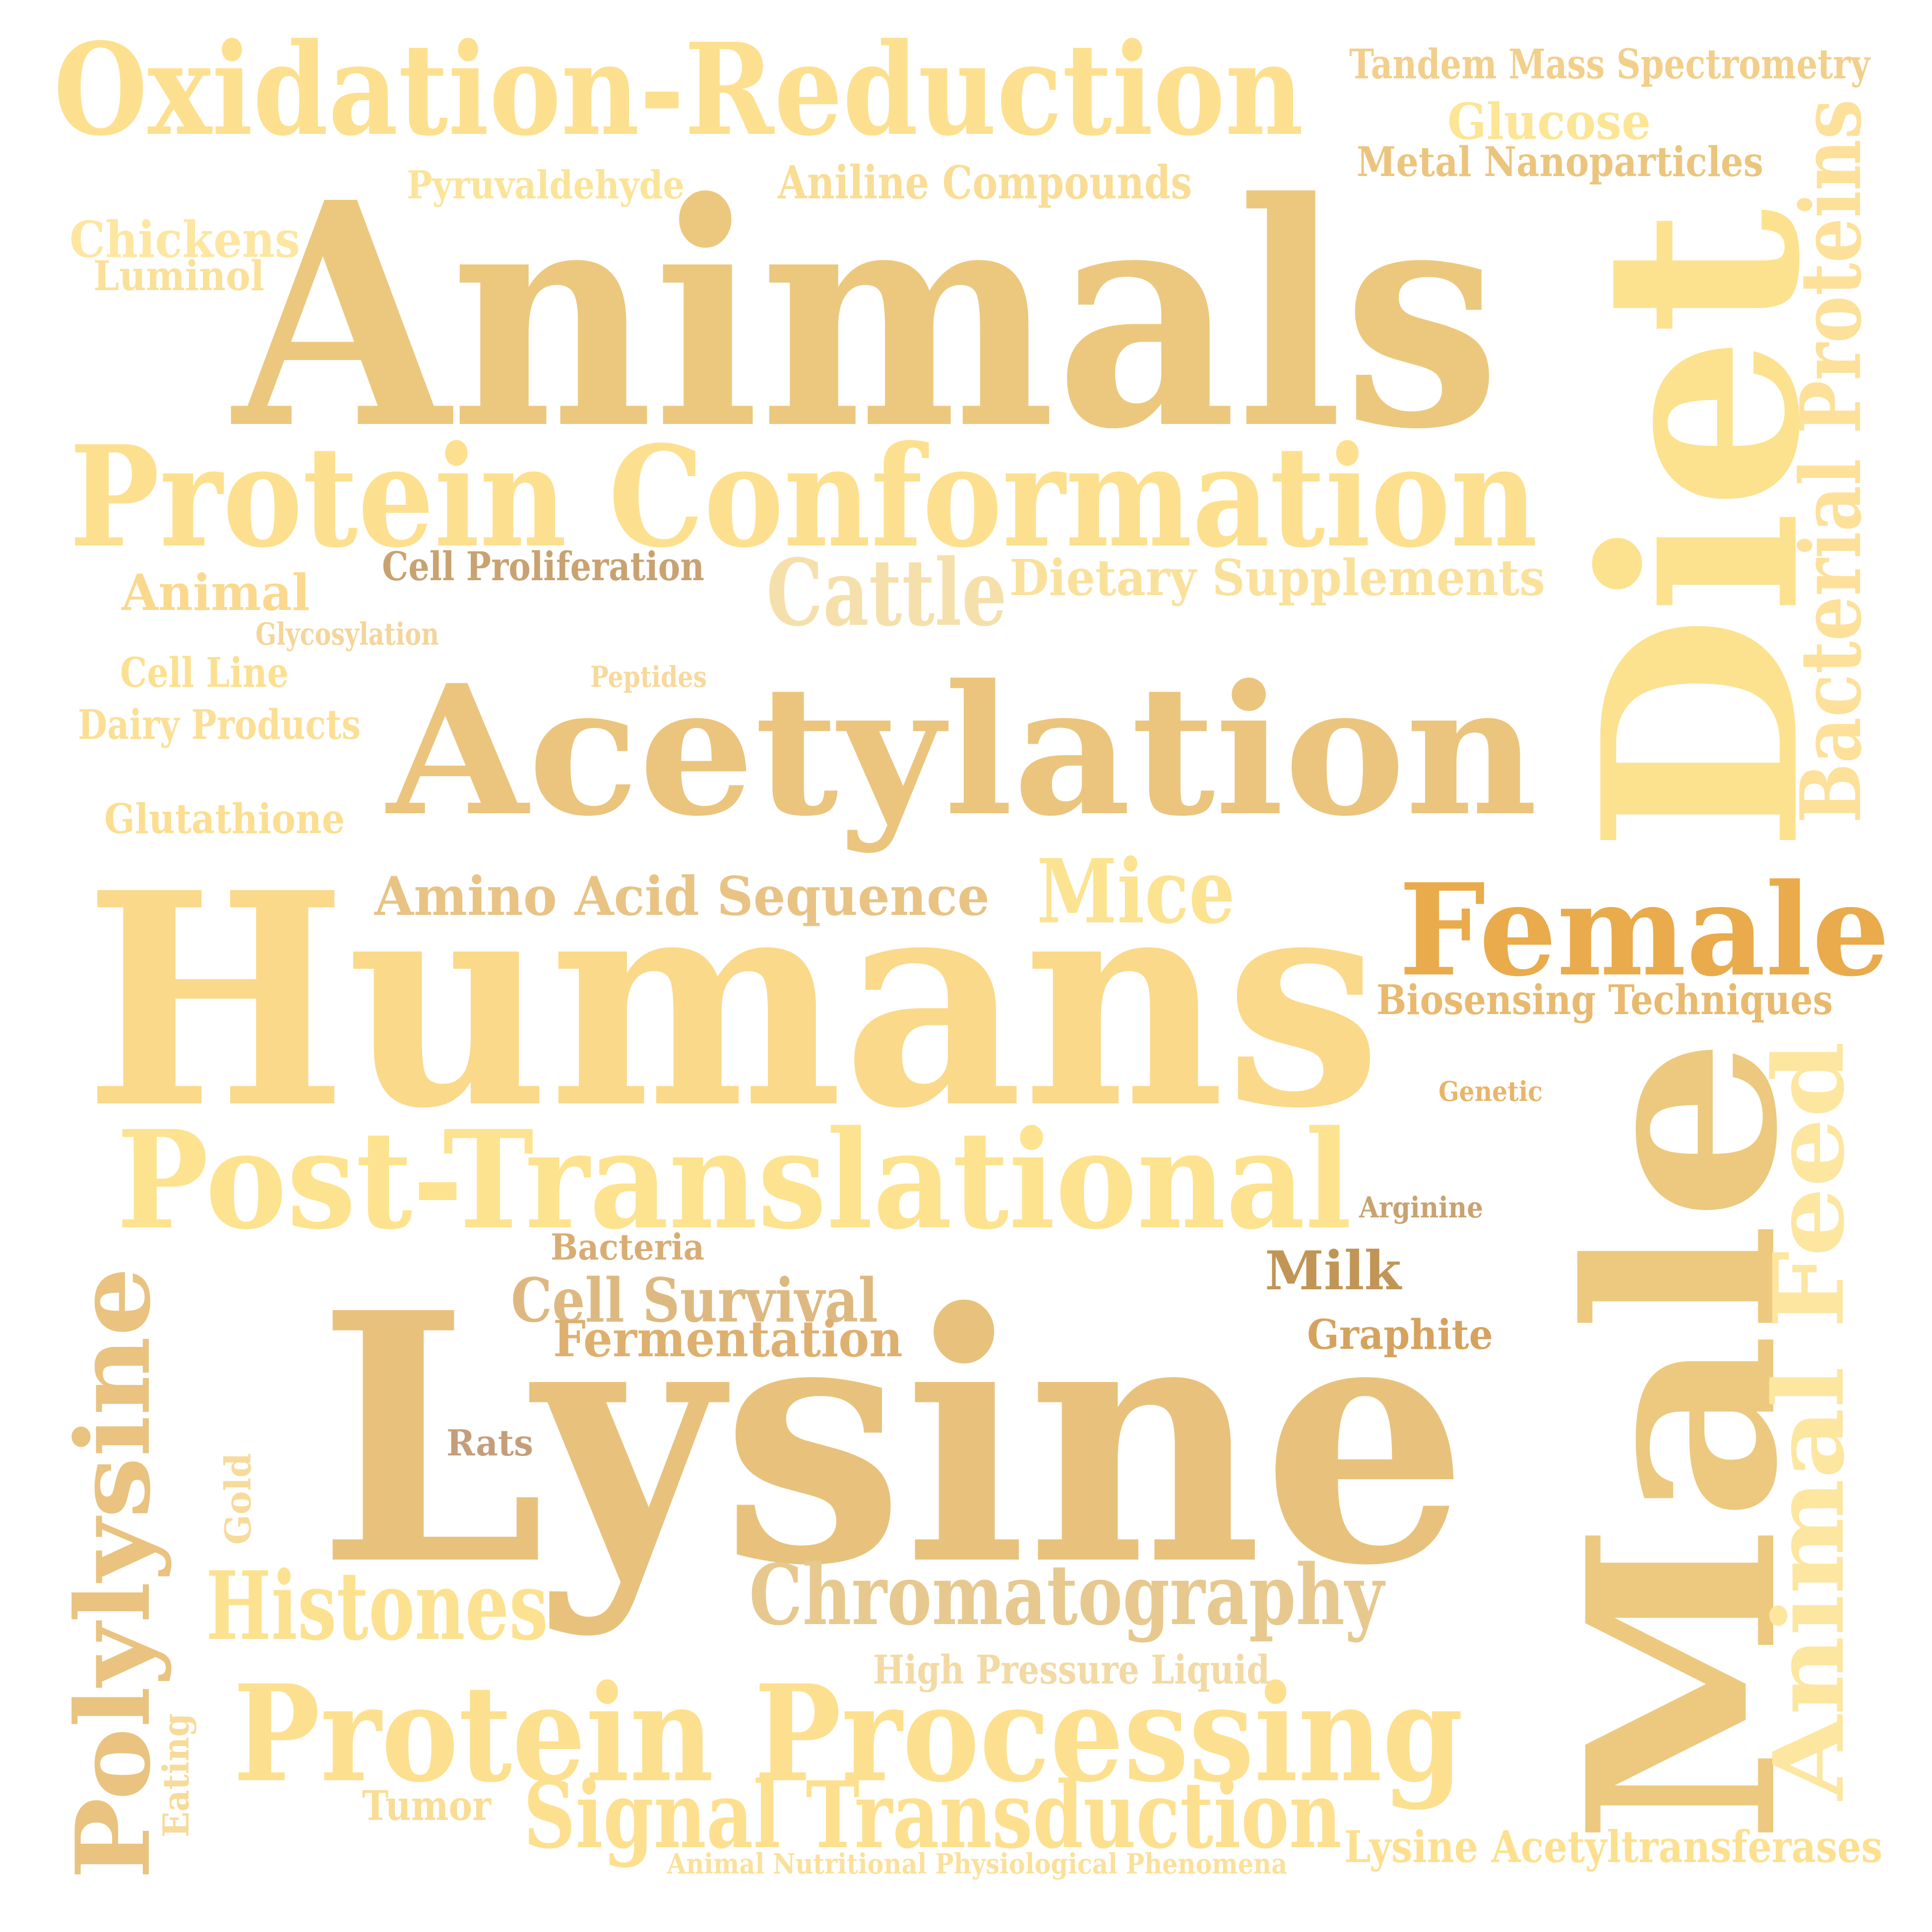  Describe the element at coordinates (627, 1247) in the screenshot. I see `word-bacteria: Bacteria` at that location.